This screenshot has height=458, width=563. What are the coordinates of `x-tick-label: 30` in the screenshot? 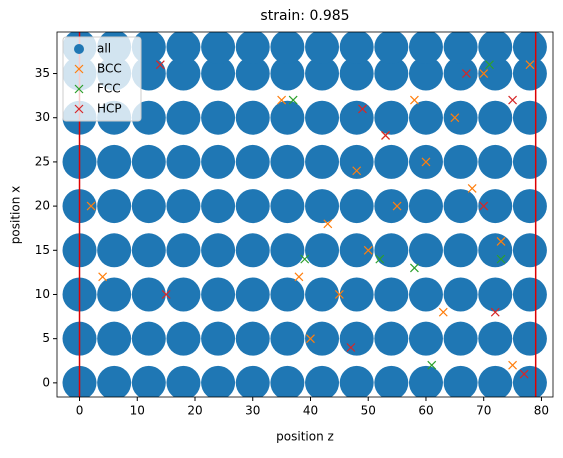 It's located at (252, 411).